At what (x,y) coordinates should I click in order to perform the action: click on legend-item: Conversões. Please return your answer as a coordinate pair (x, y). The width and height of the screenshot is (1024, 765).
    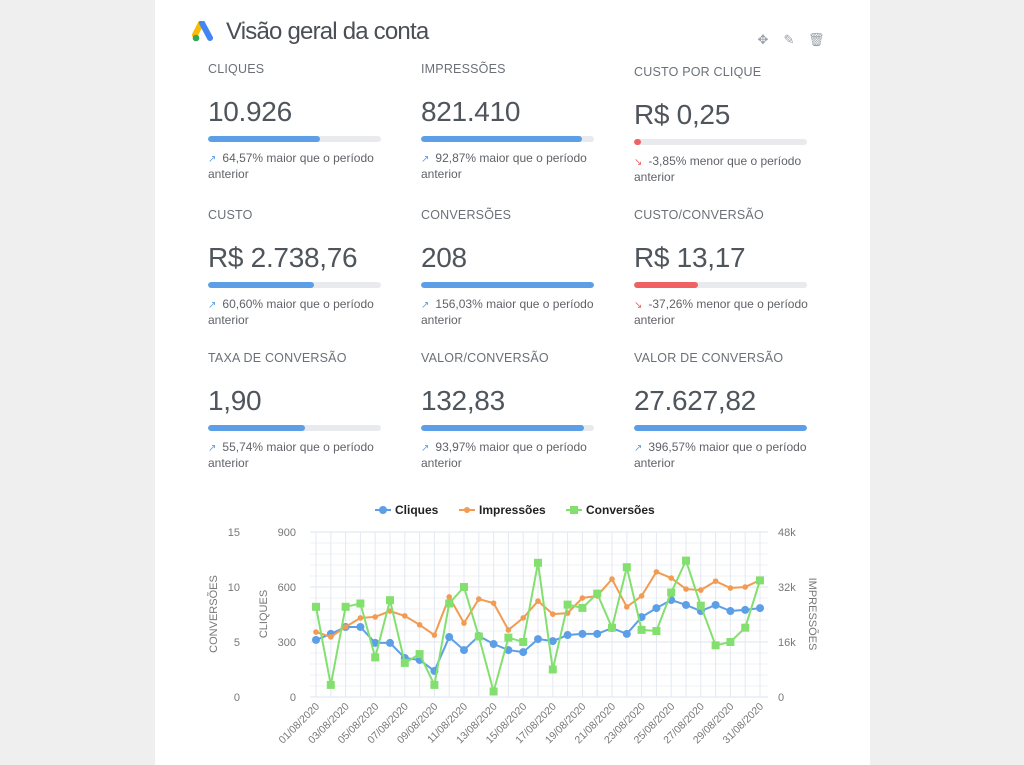
    Looking at the image, I should click on (610, 510).